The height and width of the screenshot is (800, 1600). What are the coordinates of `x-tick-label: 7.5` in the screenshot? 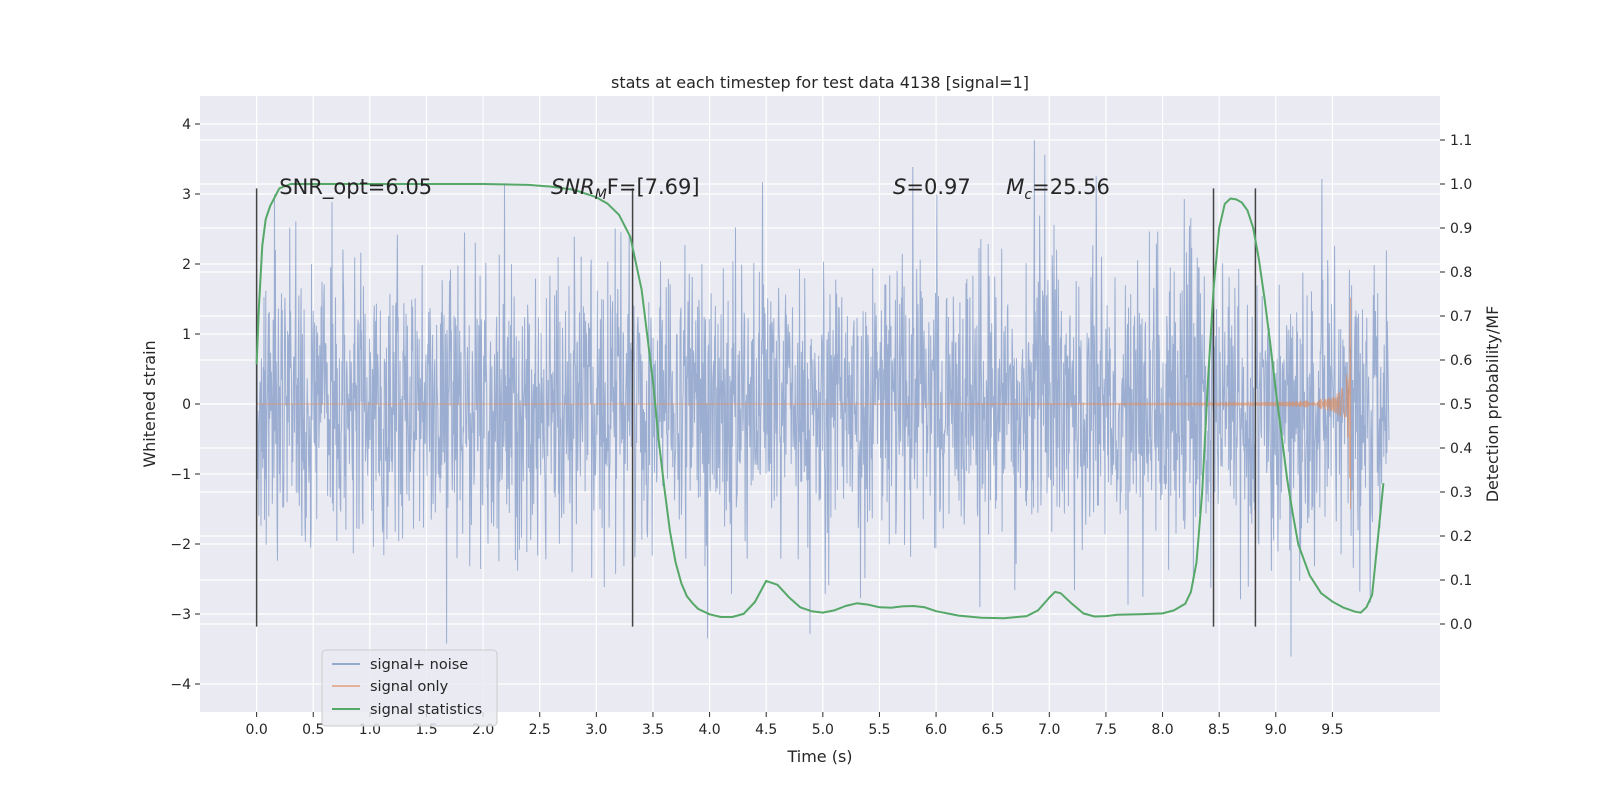 It's located at (1106, 730).